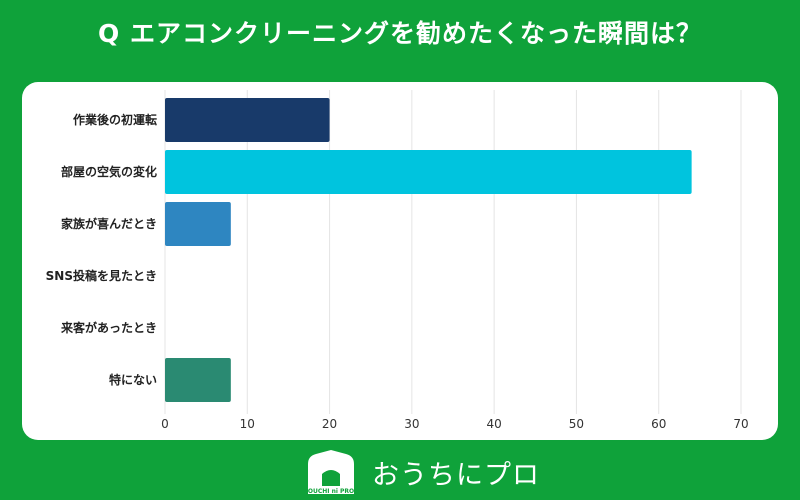 The width and height of the screenshot is (800, 500). What do you see at coordinates (331, 472) in the screenshot?
I see `house-icon: OUCHI ni PRO` at bounding box center [331, 472].